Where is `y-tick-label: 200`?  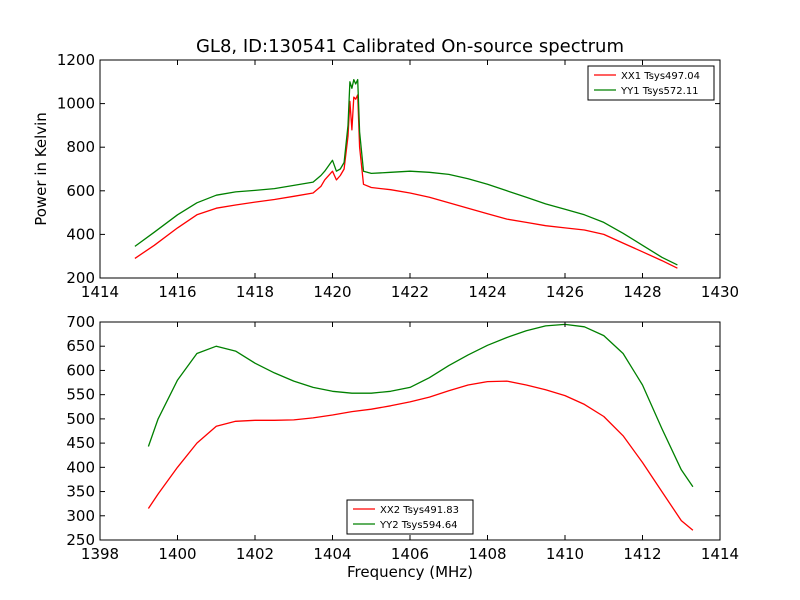 y-tick-label: 200 is located at coordinates (80, 278).